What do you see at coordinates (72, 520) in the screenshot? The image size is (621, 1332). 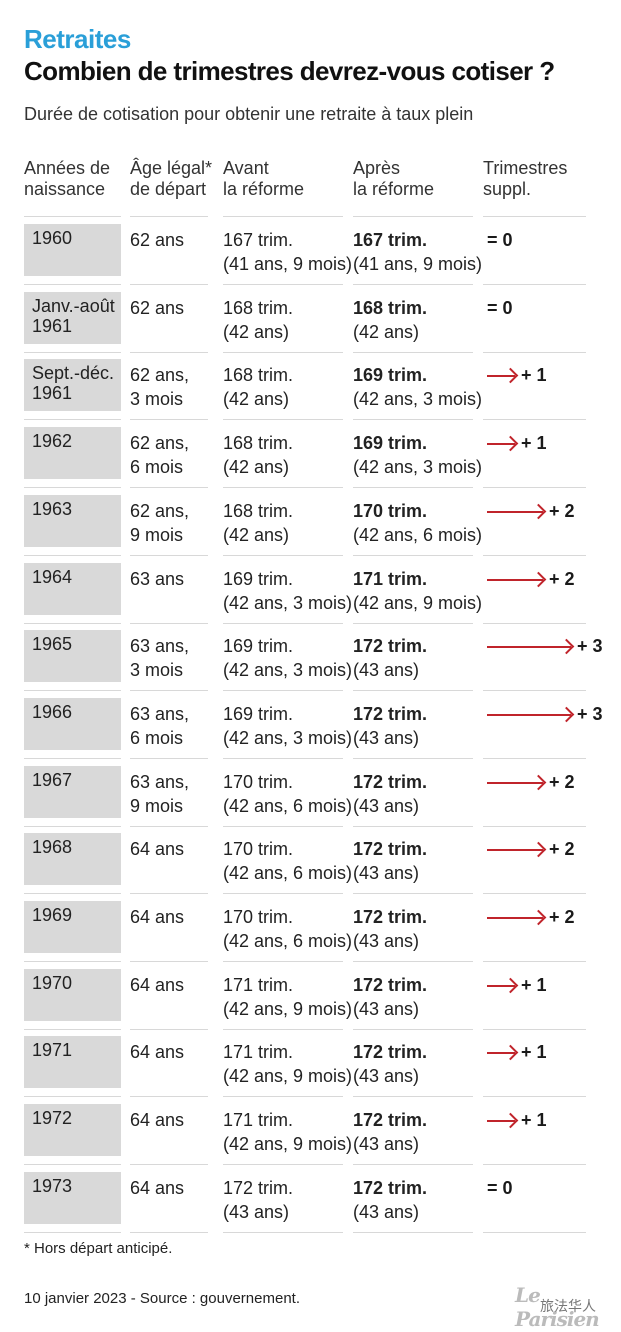 I see `birth-year-cell: 1963` at bounding box center [72, 520].